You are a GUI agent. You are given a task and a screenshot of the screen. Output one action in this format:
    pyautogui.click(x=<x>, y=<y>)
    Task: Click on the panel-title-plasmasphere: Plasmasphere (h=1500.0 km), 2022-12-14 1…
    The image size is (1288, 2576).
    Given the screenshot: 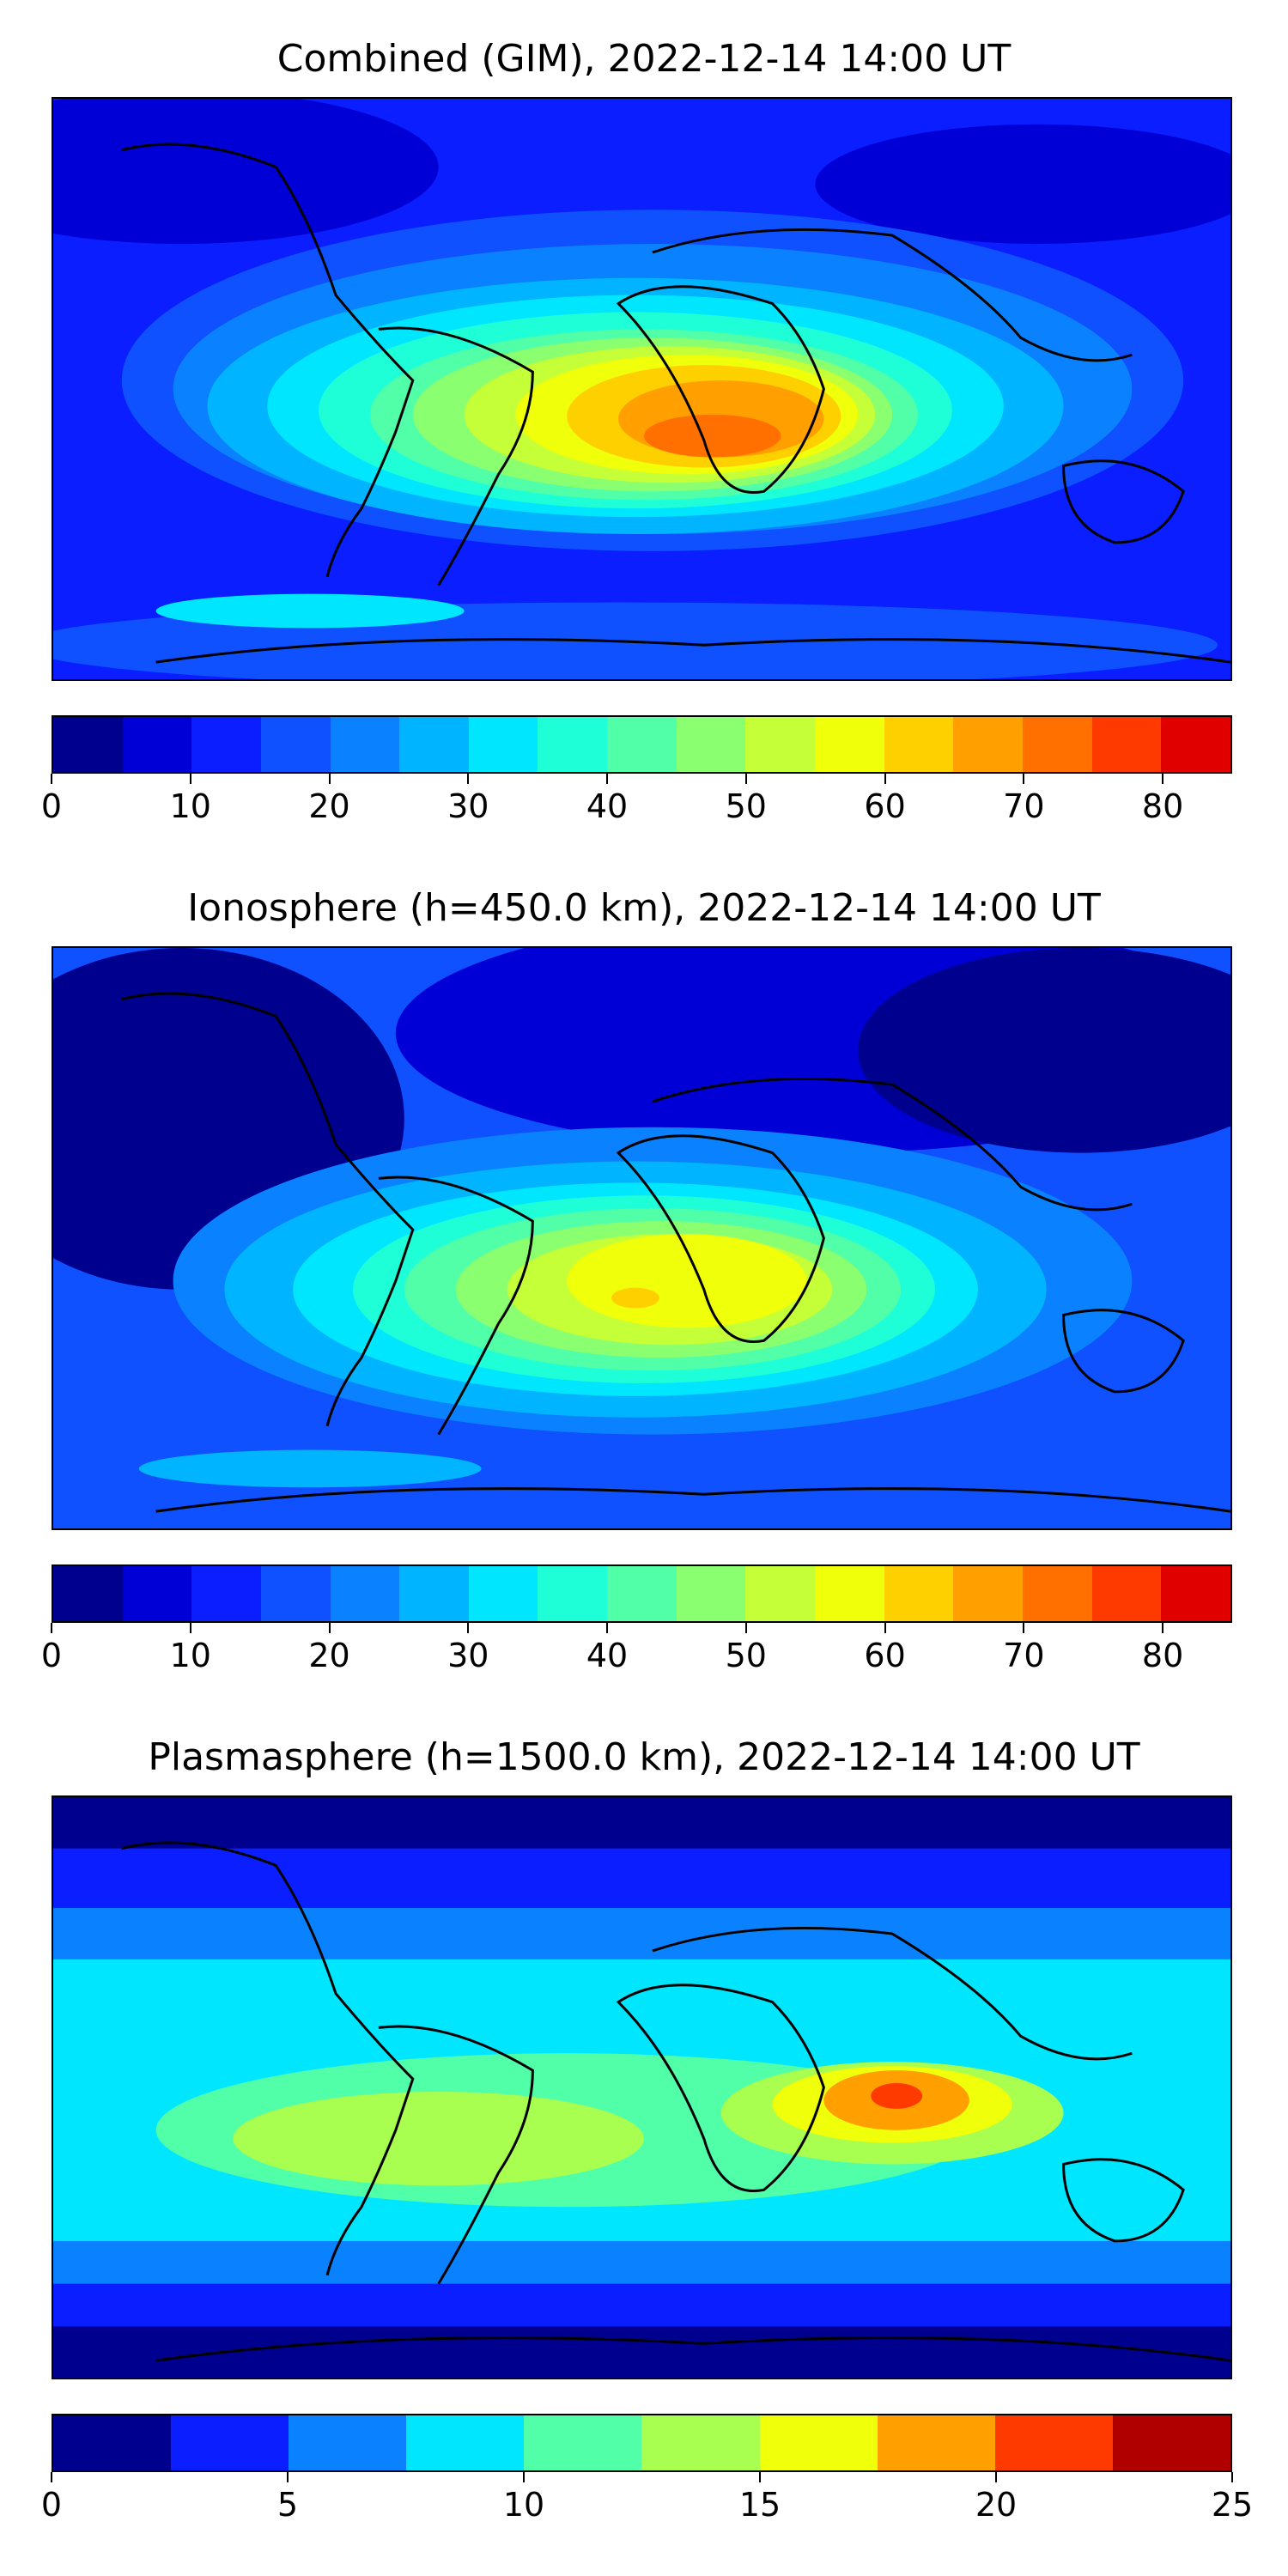 What is the action you would take?
    pyautogui.click(x=644, y=1757)
    